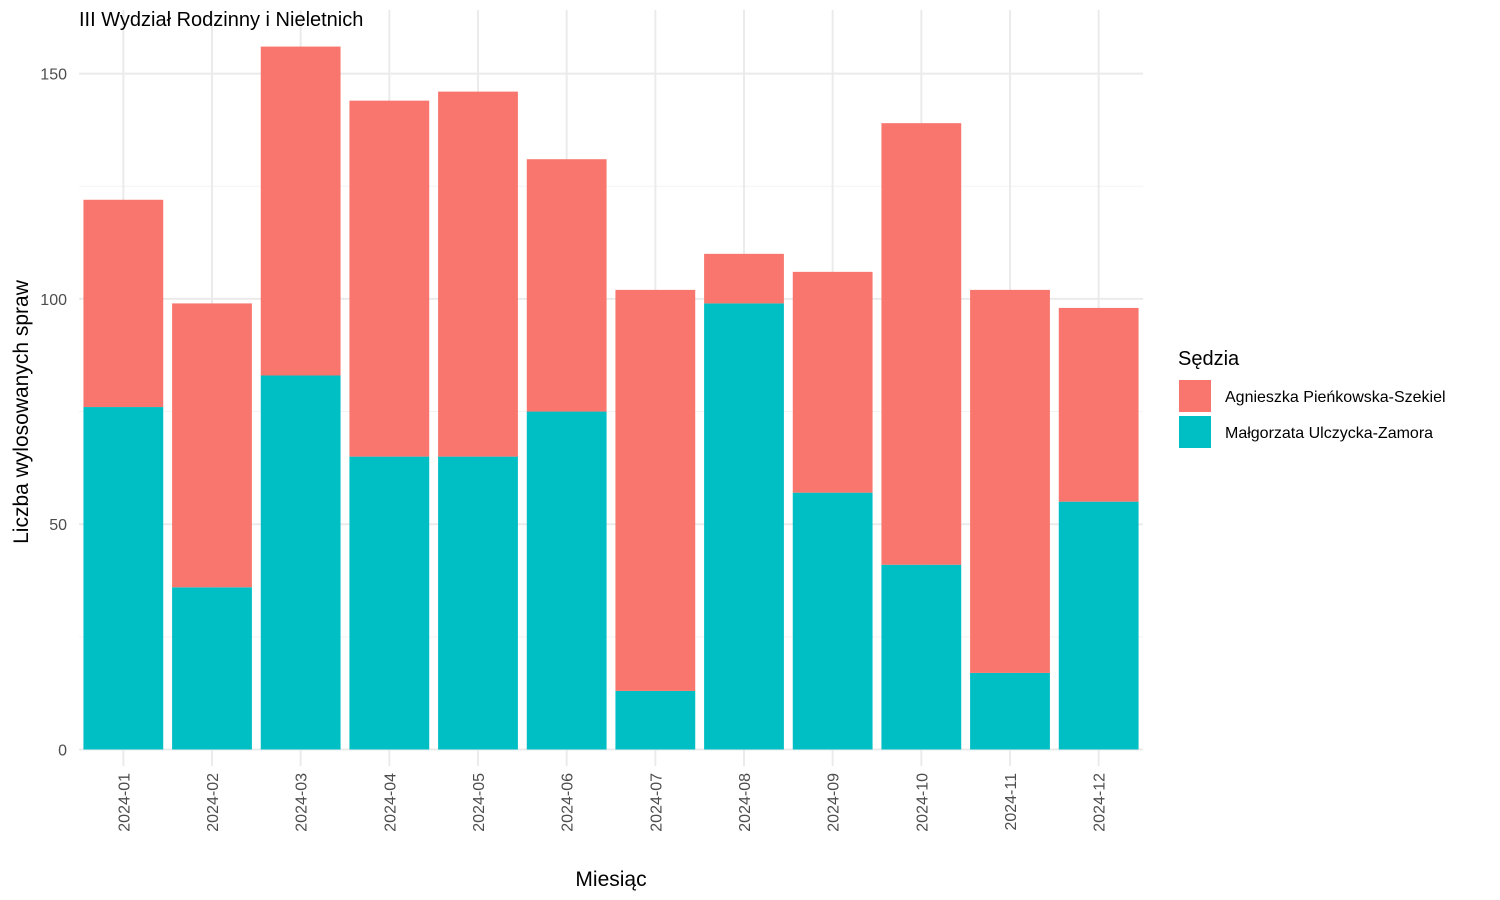 The width and height of the screenshot is (1500, 900). I want to click on x-tick-label: 2024-10, so click(922, 802).